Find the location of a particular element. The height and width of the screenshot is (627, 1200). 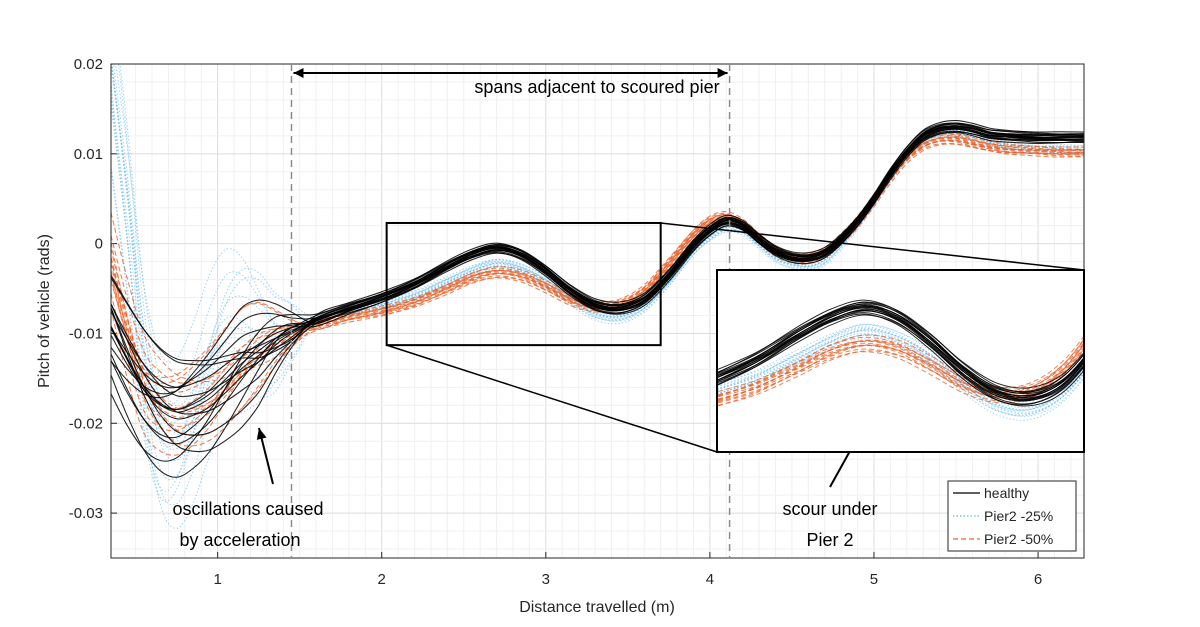

x-tick-label: 3 is located at coordinates (546, 579).